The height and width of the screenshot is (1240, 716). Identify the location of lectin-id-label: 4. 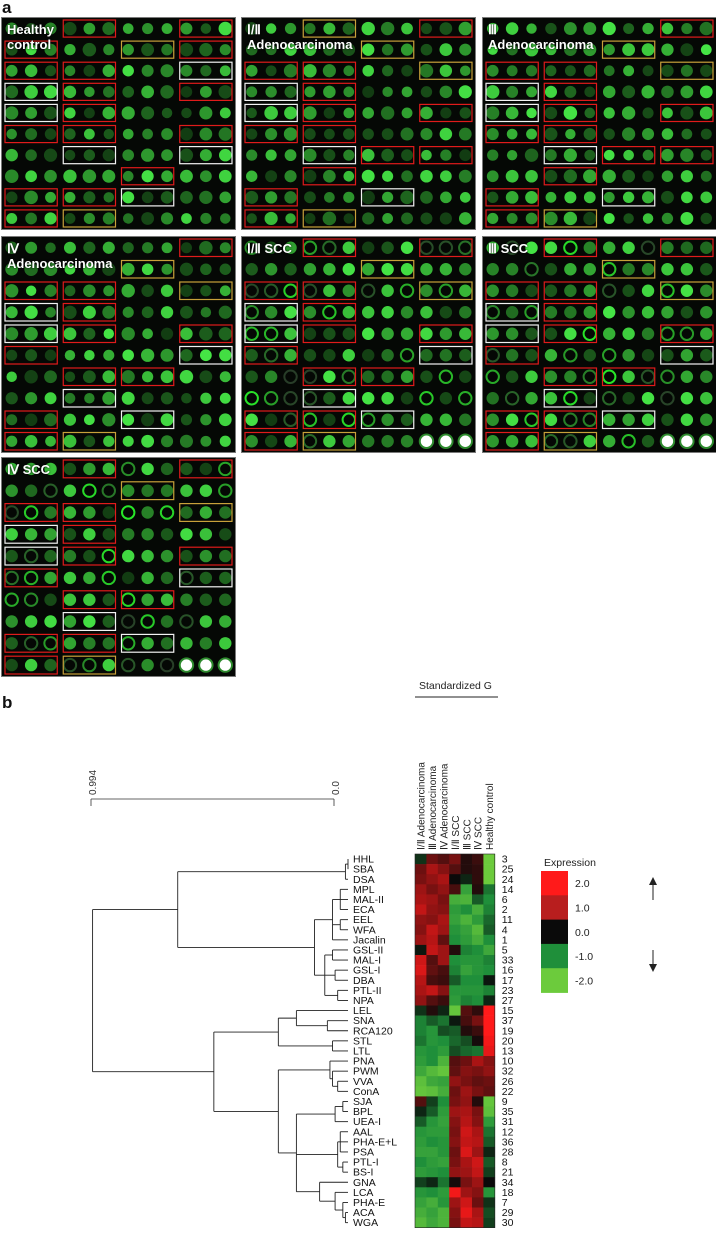
(505, 930).